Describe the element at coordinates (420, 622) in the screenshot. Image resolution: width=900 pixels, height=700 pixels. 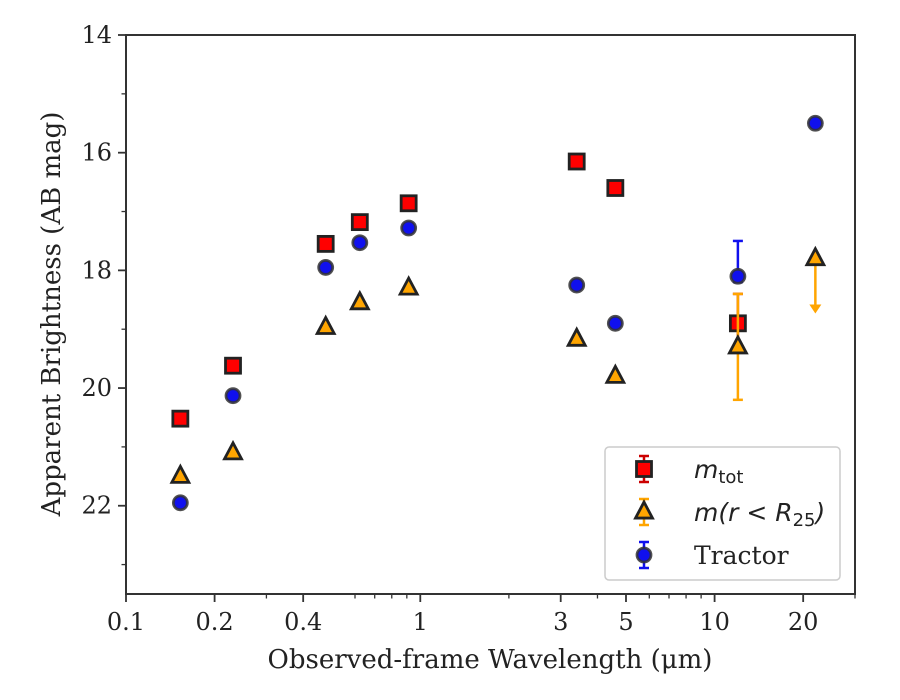
I see `x-tick-label: 1` at that location.